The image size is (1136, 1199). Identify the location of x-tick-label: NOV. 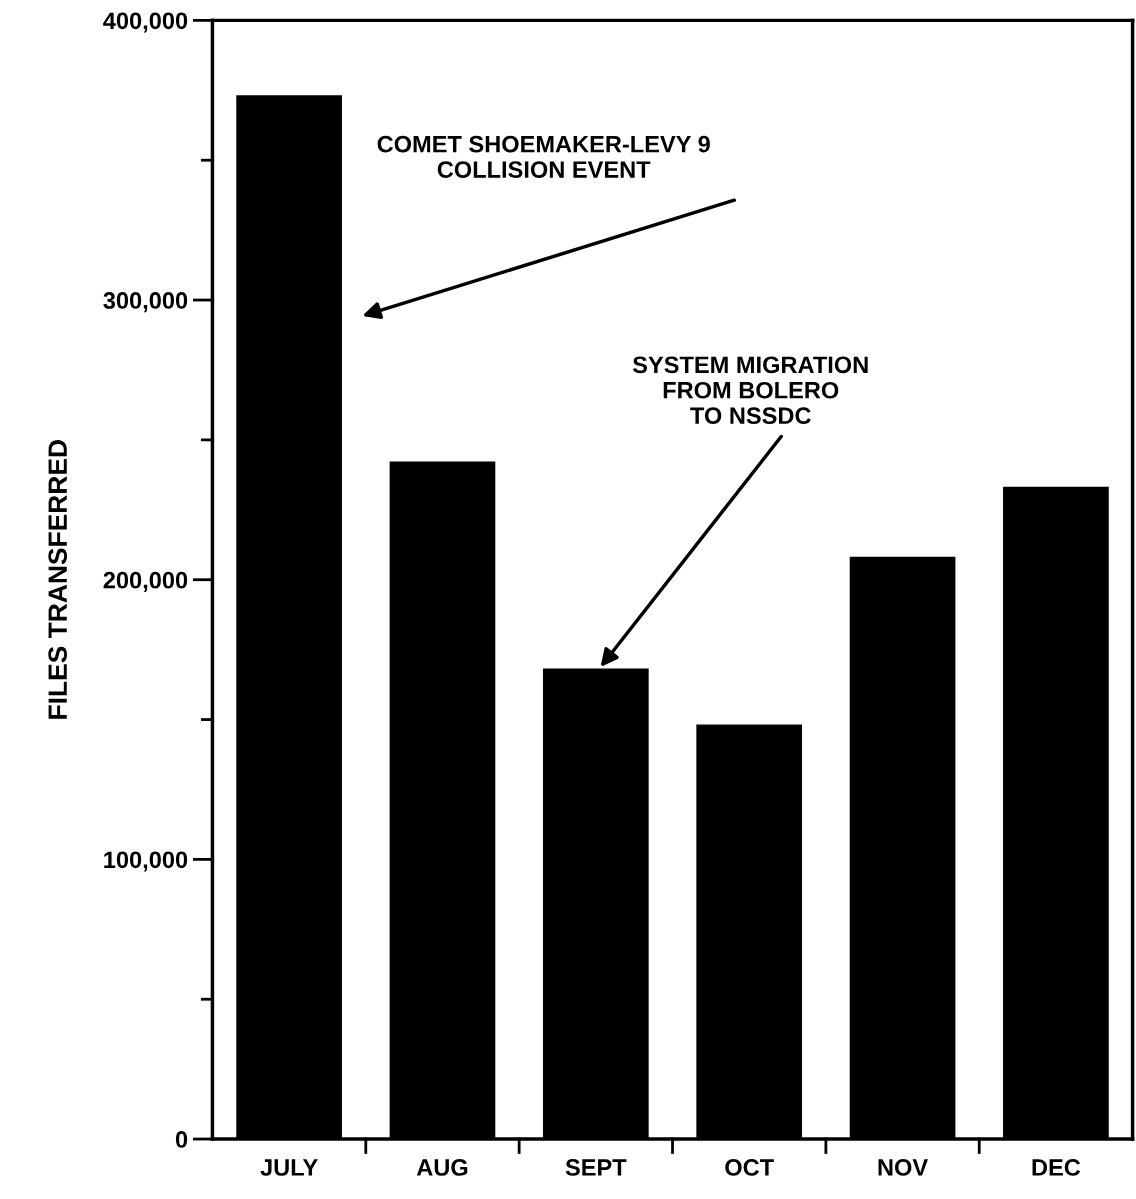
(903, 1167).